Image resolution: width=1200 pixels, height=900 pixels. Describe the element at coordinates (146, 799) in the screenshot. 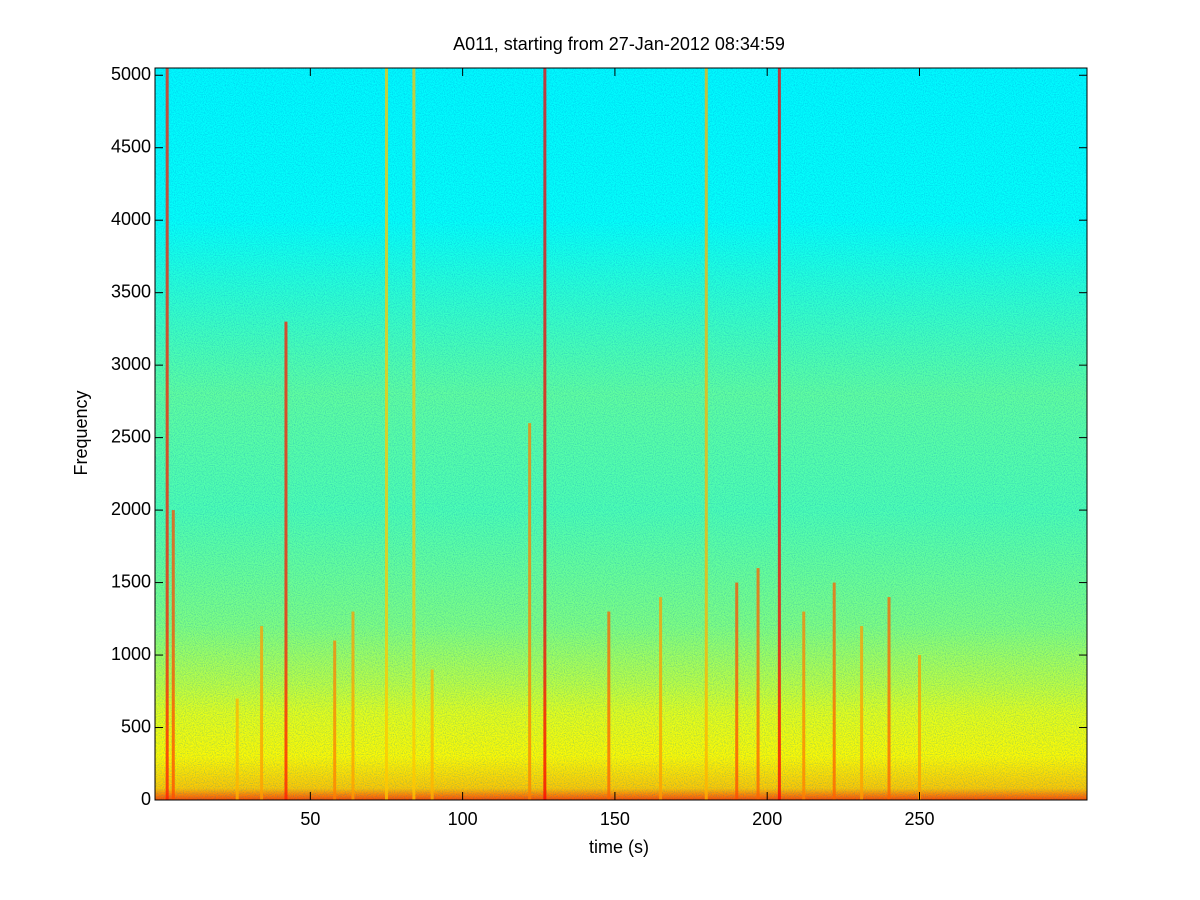

I see `y-tick-label: 0` at that location.